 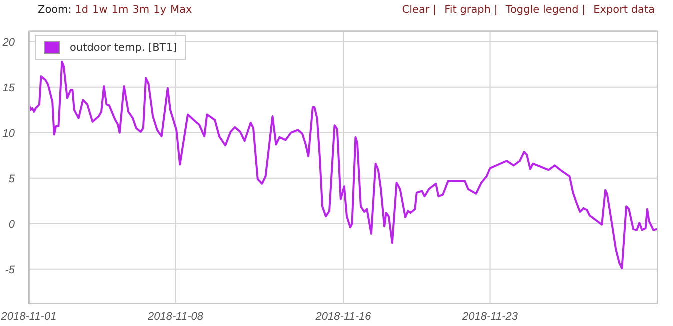 What do you see at coordinates (28, 316) in the screenshot?
I see `x-tick-label: 2018-11-01` at bounding box center [28, 316].